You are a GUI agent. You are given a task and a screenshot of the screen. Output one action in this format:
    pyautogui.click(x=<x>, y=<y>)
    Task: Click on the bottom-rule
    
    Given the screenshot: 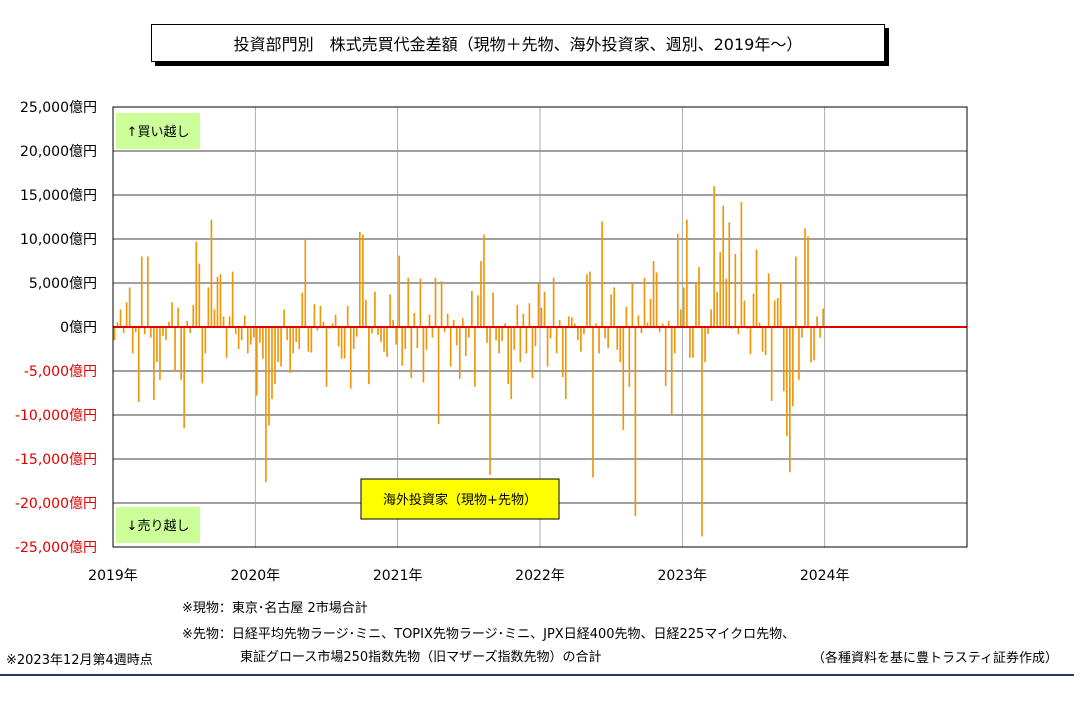 What is the action you would take?
    pyautogui.click(x=537, y=675)
    